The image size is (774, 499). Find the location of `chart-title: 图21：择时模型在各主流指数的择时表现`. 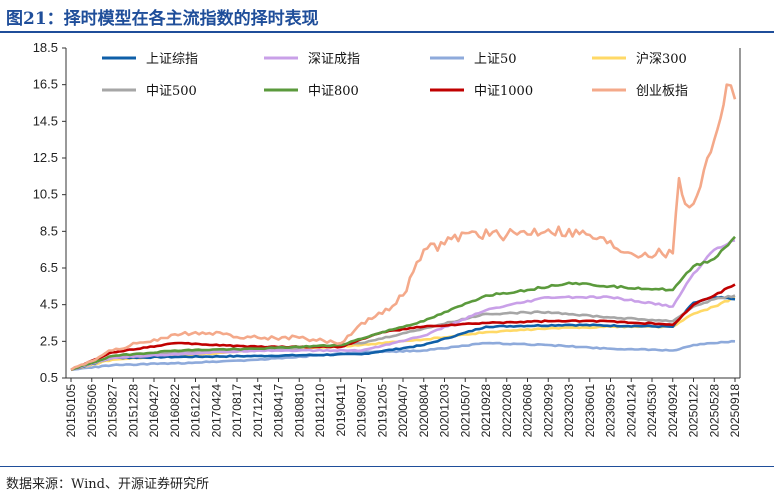

chart-title: 图21：择时模型在各主流指数的择时表现 is located at coordinates (162, 19).